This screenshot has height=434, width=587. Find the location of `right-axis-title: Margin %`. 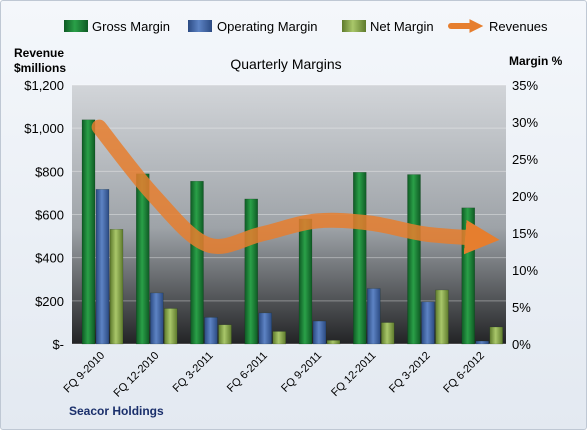

right-axis-title: Margin % is located at coordinates (536, 61).